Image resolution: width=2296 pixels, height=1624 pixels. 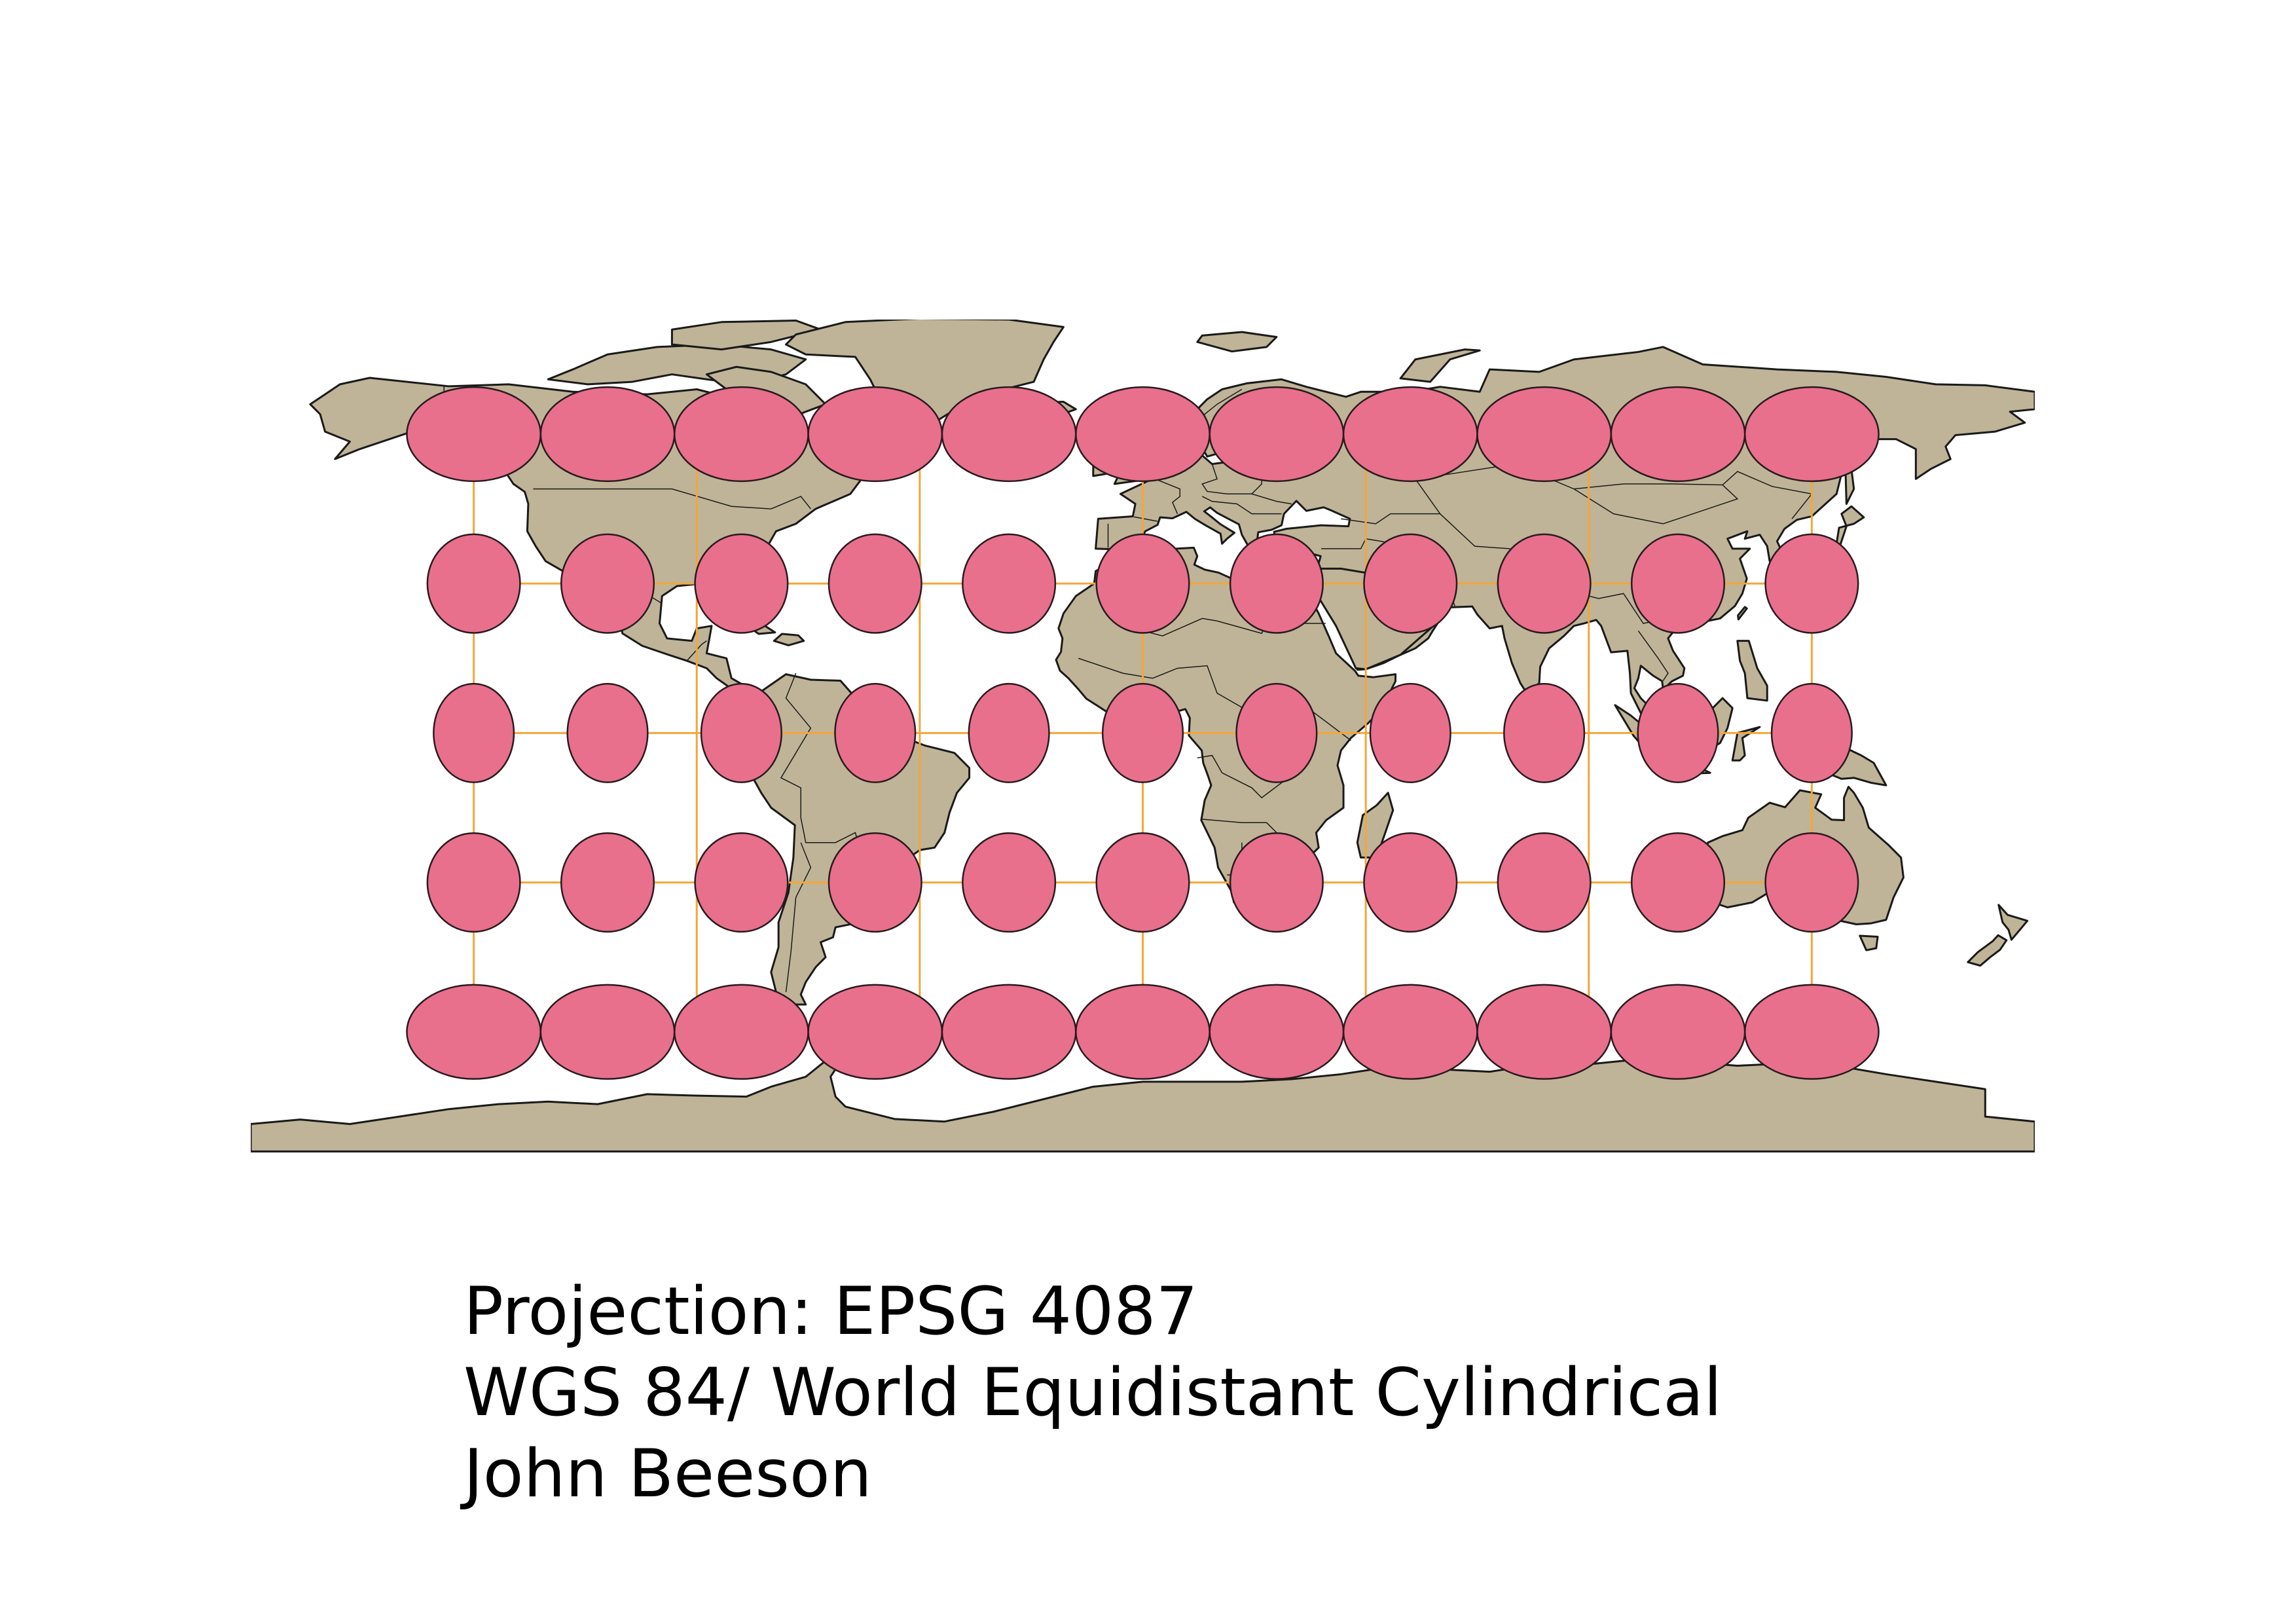 I want to click on svalbard-shape, so click(x=1237, y=342).